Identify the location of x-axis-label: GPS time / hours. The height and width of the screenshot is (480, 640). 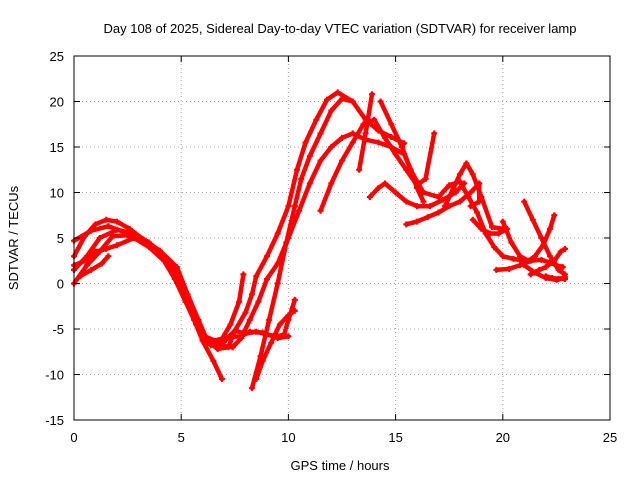
(340, 465).